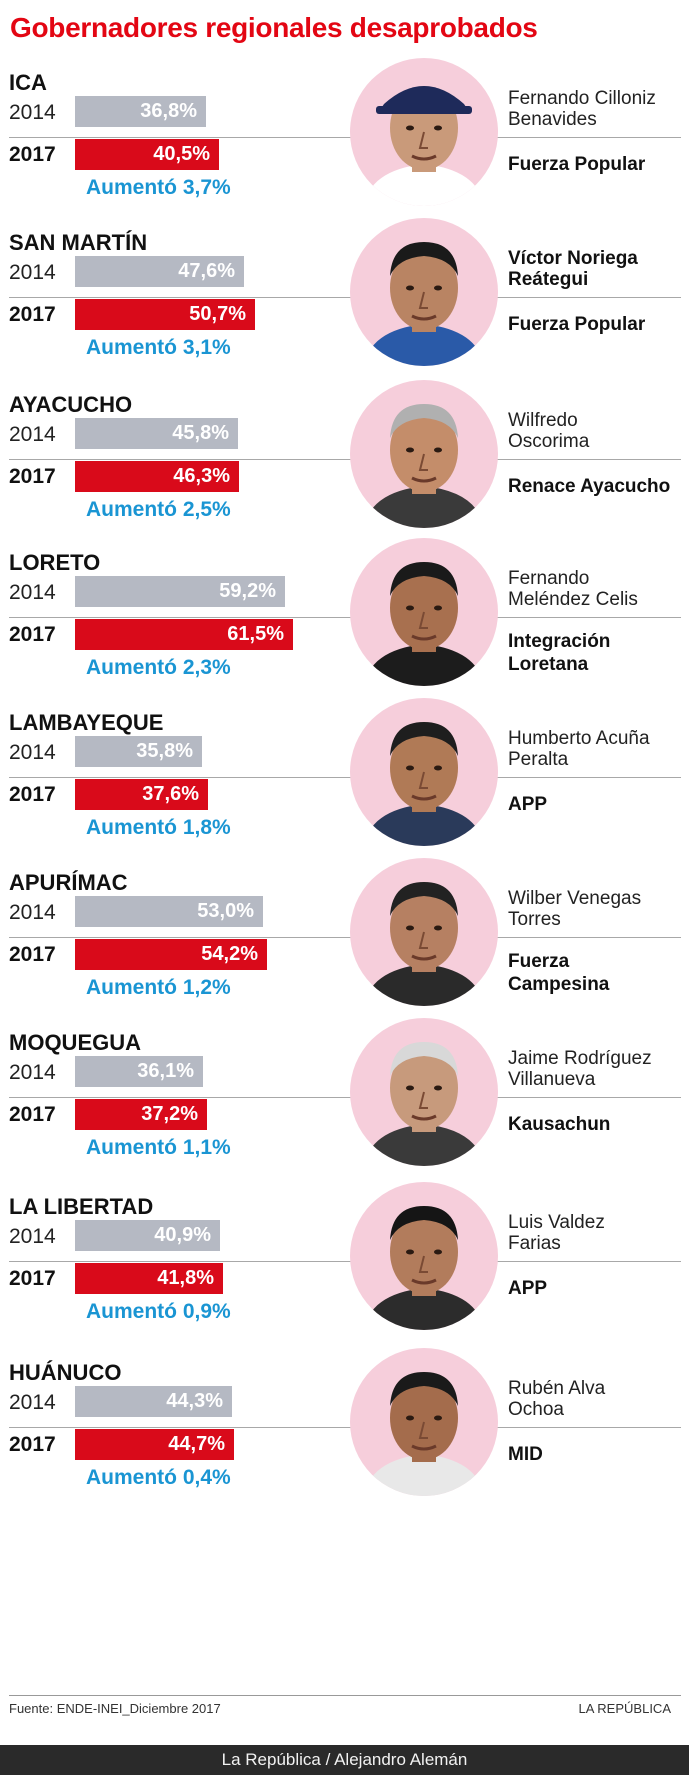 The image size is (689, 1775). I want to click on governor-name: Jaime Rodríguez Villanueva, so click(597, 1069).